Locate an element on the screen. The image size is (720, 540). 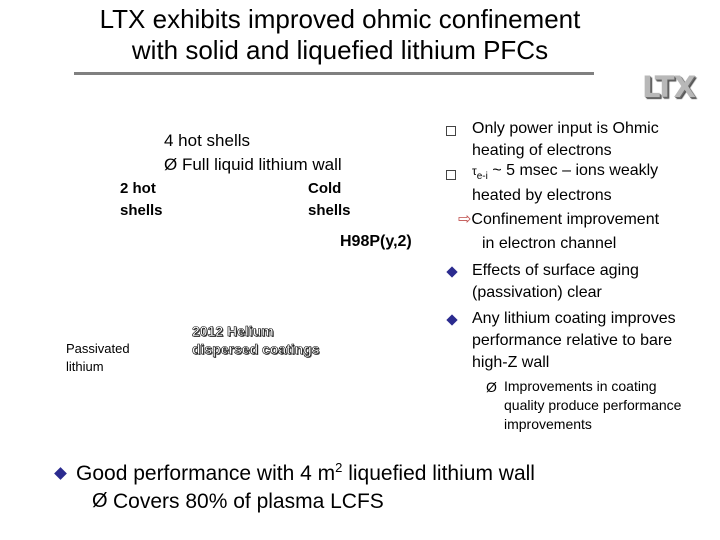
bullet-ohmic-line1: Only power input is Ohmic is located at coordinates (565, 128).